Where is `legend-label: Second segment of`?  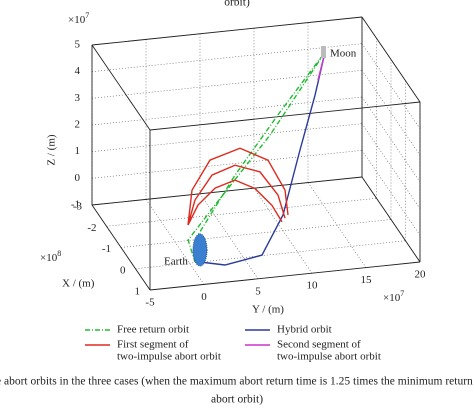 legend-label: Second segment of is located at coordinates (319, 345).